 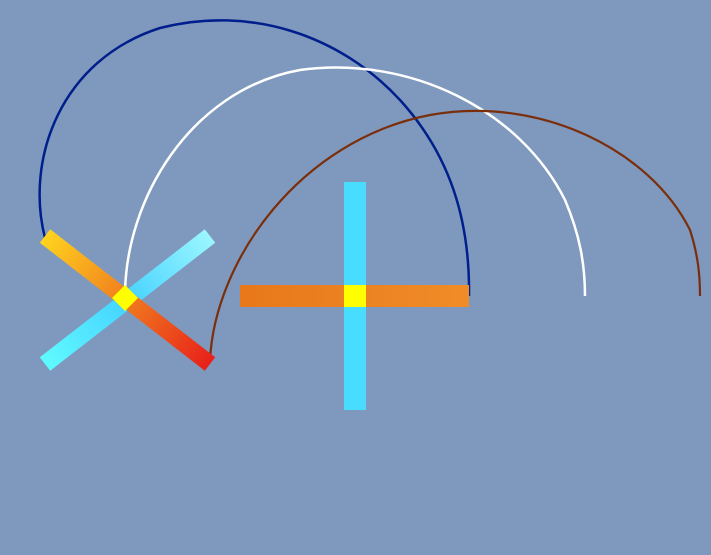 I want to click on x-cross-center, so click(x=125, y=298).